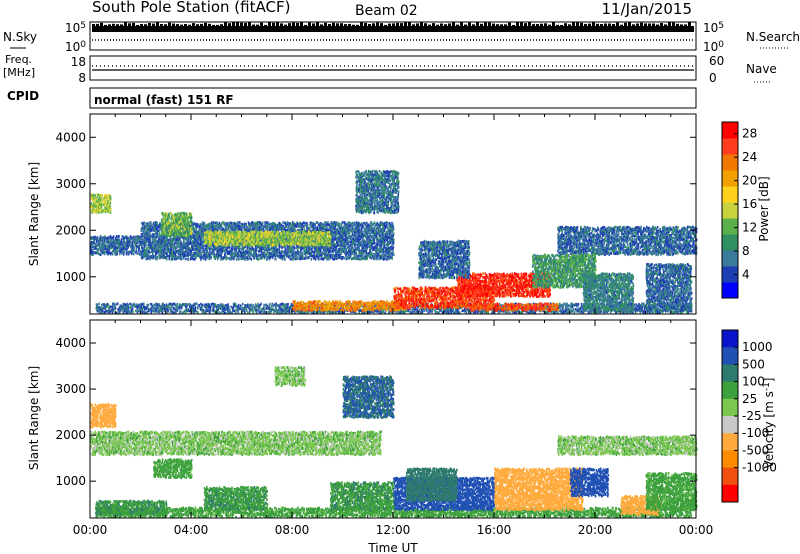  What do you see at coordinates (78, 62) in the screenshot?
I see `freq-top-tick: 18` at bounding box center [78, 62].